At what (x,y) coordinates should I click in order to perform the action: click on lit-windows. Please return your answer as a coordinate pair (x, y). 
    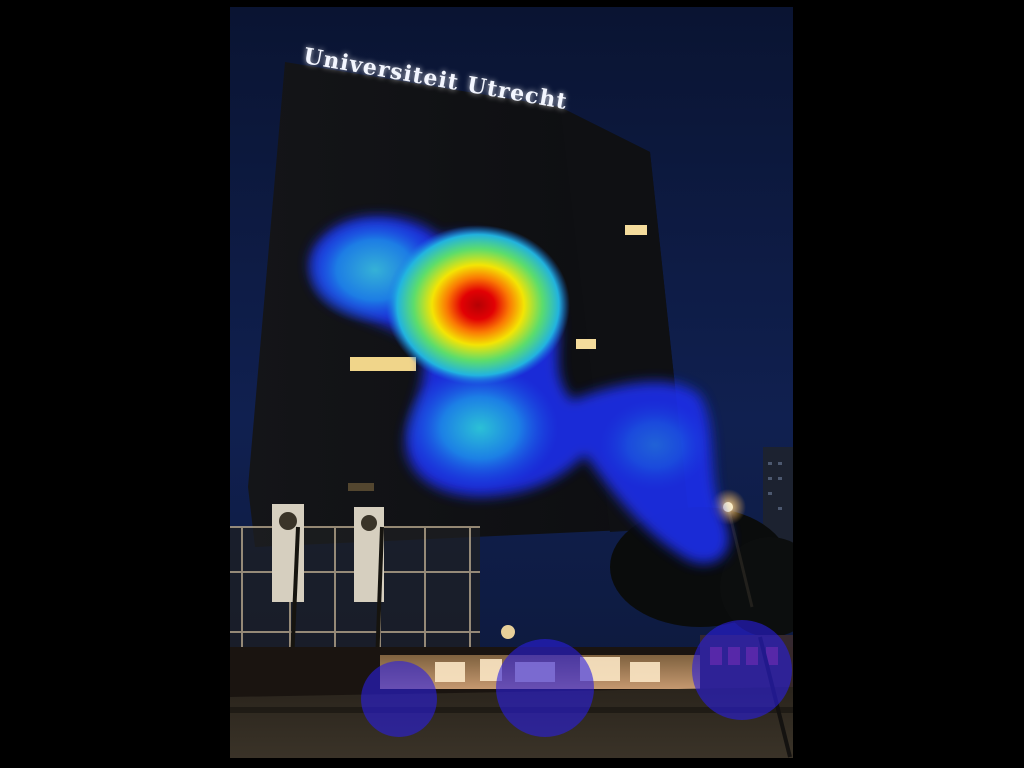
    Looking at the image, I should click on (383, 364).